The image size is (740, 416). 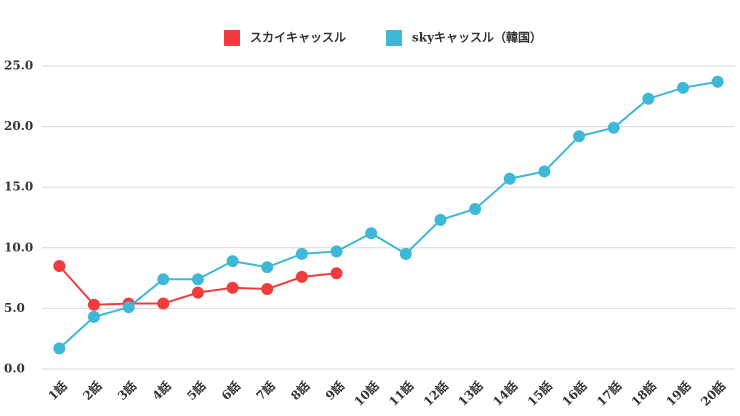 I want to click on legend-label: スカイキャッスル, so click(x=298, y=38).